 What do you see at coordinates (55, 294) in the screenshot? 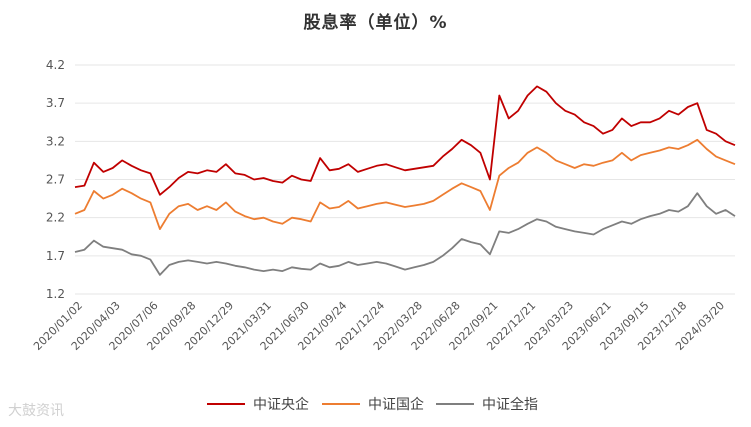
I see `y-tick-label: 1.2` at bounding box center [55, 294].